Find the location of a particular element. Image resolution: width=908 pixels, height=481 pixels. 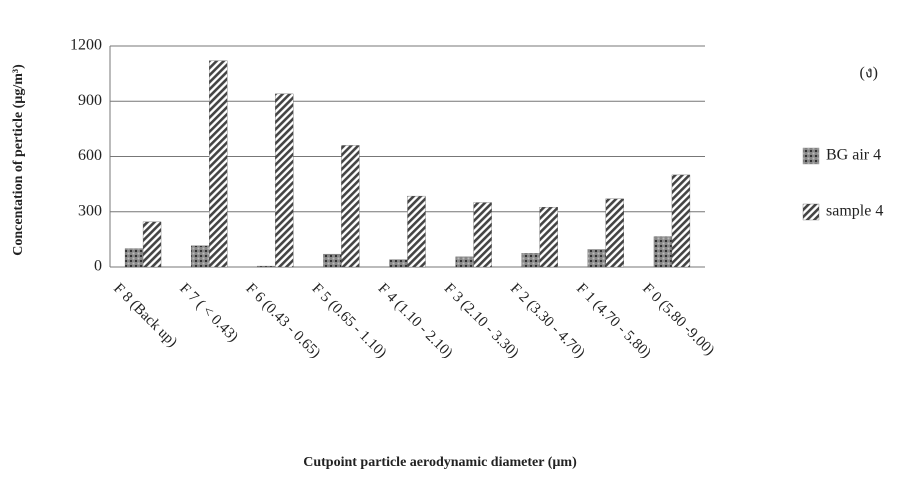

y-tick-label: 1200 is located at coordinates (86, 45).